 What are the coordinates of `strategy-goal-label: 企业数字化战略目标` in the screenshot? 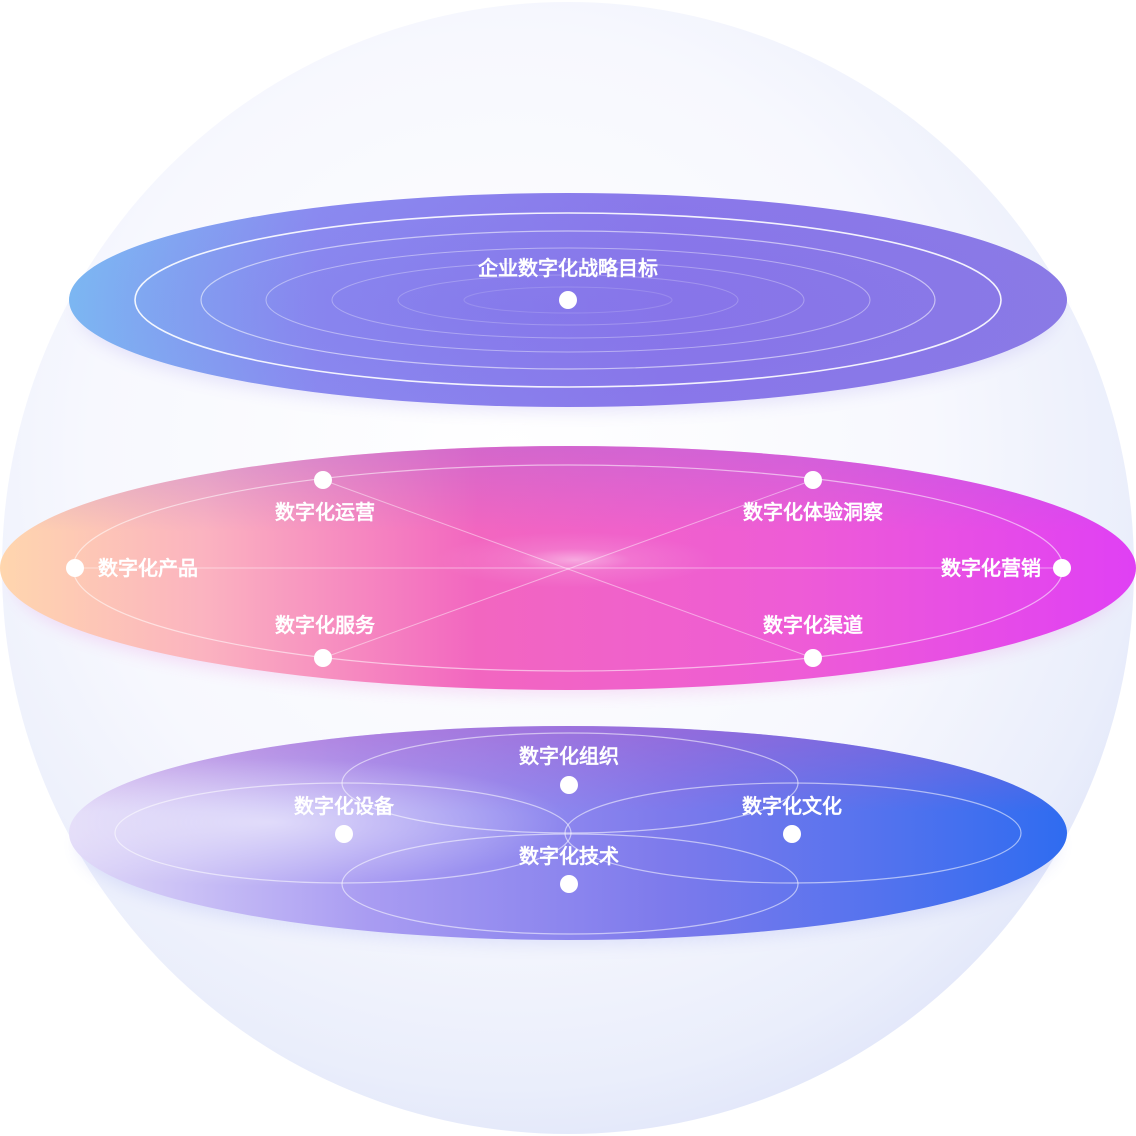 It's located at (567, 268).